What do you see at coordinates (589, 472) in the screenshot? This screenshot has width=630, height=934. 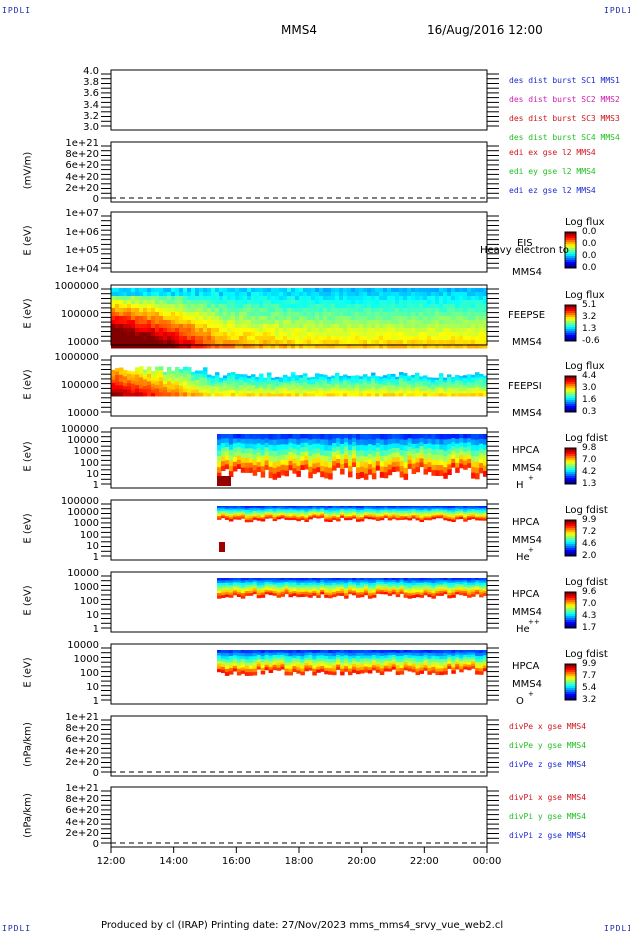 I see `colorbar-value: 4.2` at bounding box center [589, 472].